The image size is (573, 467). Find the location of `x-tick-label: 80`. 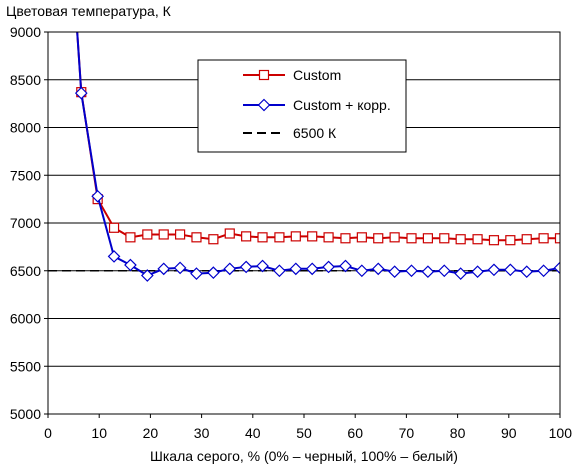

x-tick-label: 80 is located at coordinates (458, 433).